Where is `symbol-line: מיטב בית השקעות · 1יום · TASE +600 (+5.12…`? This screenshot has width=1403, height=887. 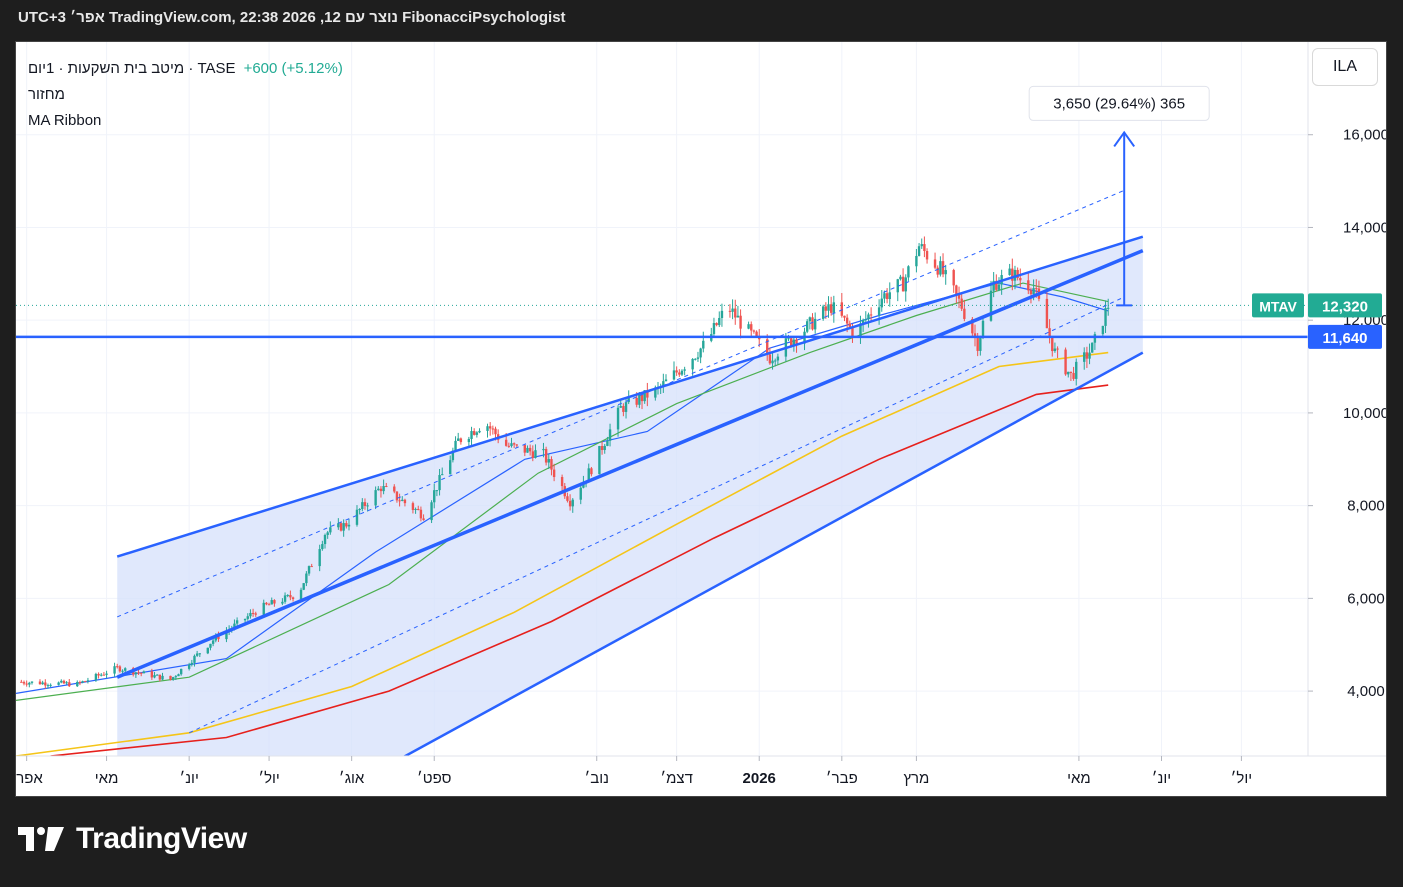 symbol-line: מיטב בית השקעות · 1יום · TASE +600 (+5.12… is located at coordinates (185, 69).